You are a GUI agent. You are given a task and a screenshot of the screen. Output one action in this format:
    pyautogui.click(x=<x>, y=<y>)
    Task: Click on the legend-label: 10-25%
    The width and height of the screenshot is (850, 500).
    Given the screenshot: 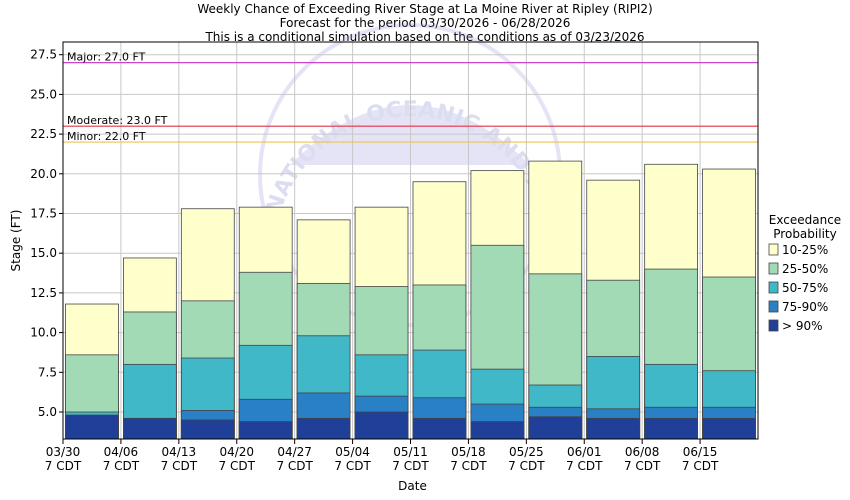 What is the action you would take?
    pyautogui.click(x=805, y=250)
    